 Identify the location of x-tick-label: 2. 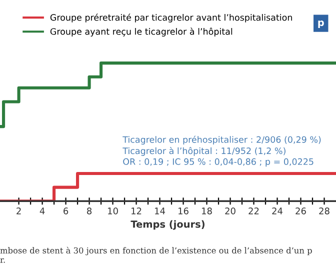
(18, 211).